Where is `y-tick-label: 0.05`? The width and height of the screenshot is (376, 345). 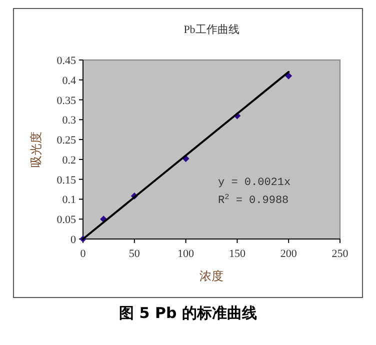 y-tick-label: 0.05 is located at coordinates (66, 220).